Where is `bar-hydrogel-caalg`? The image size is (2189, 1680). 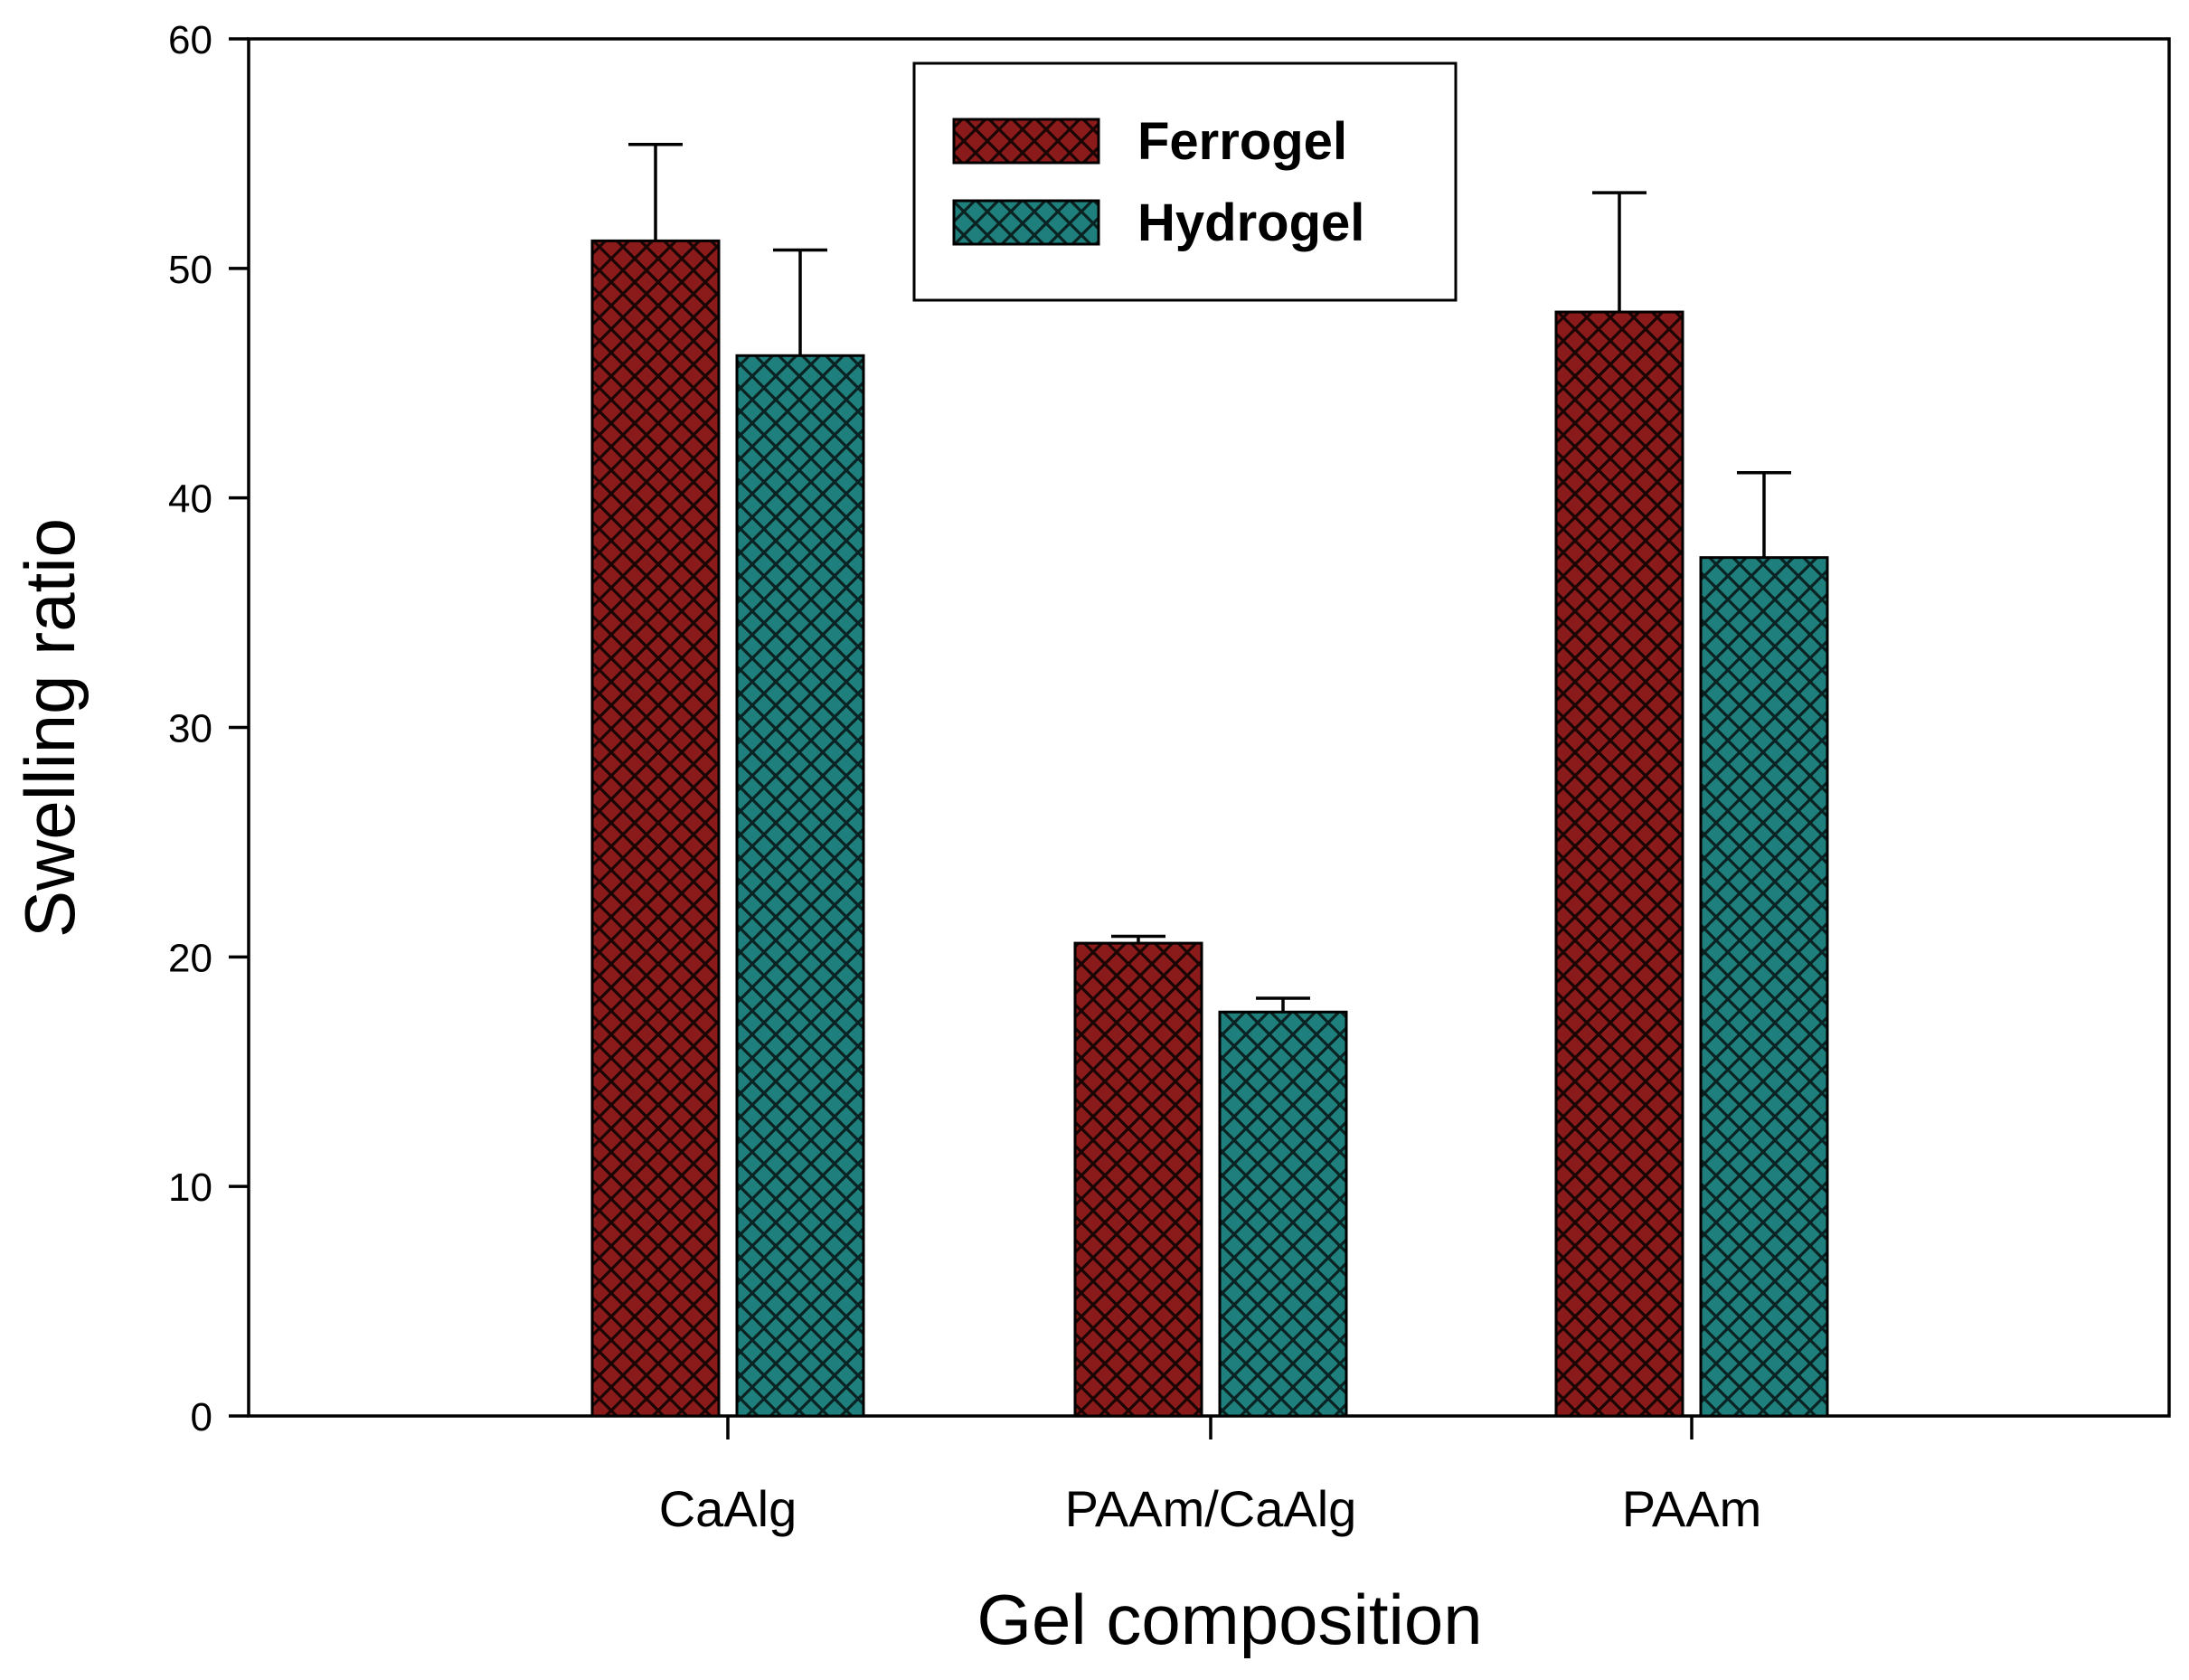 bar-hydrogel-caalg is located at coordinates (800, 886).